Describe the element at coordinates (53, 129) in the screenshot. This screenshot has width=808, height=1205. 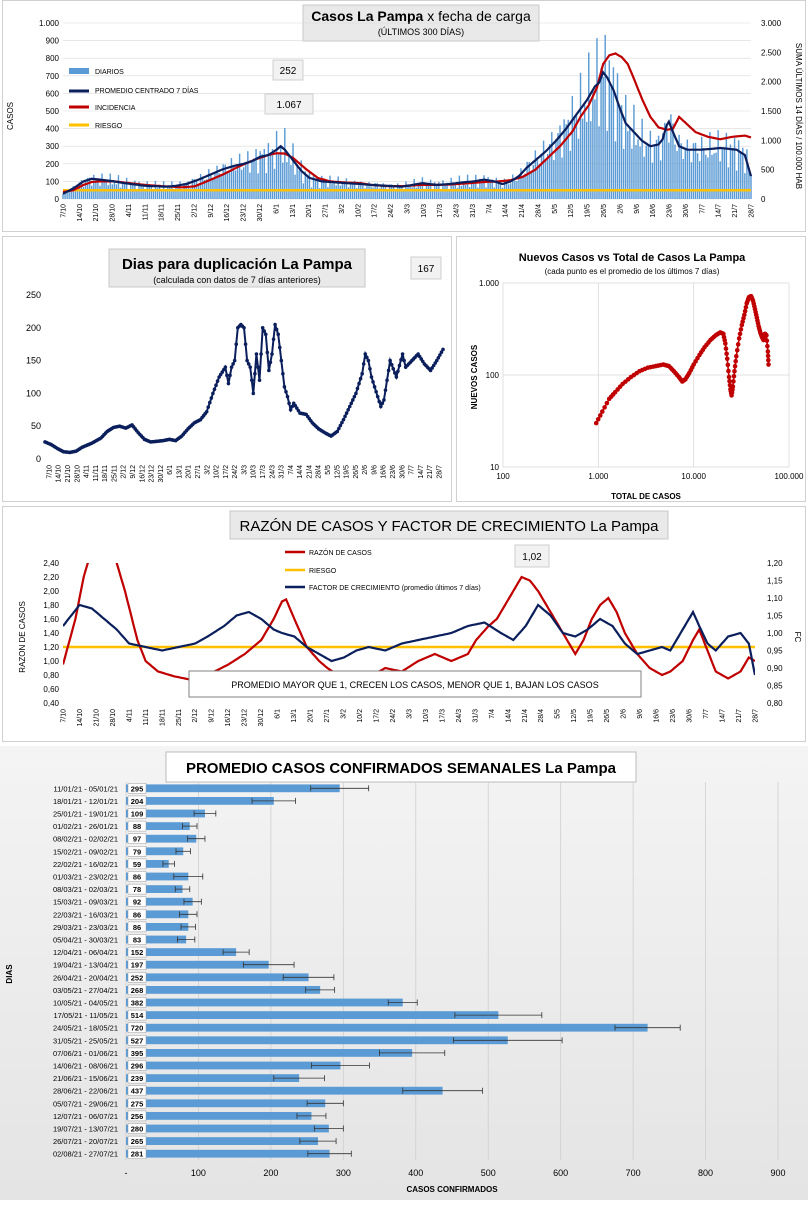
I see `y-tick-label: 400` at that location.